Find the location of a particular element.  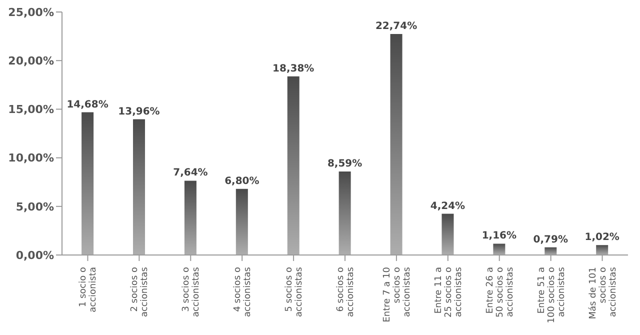

y-tick-label: 15,00% is located at coordinates (31, 109).